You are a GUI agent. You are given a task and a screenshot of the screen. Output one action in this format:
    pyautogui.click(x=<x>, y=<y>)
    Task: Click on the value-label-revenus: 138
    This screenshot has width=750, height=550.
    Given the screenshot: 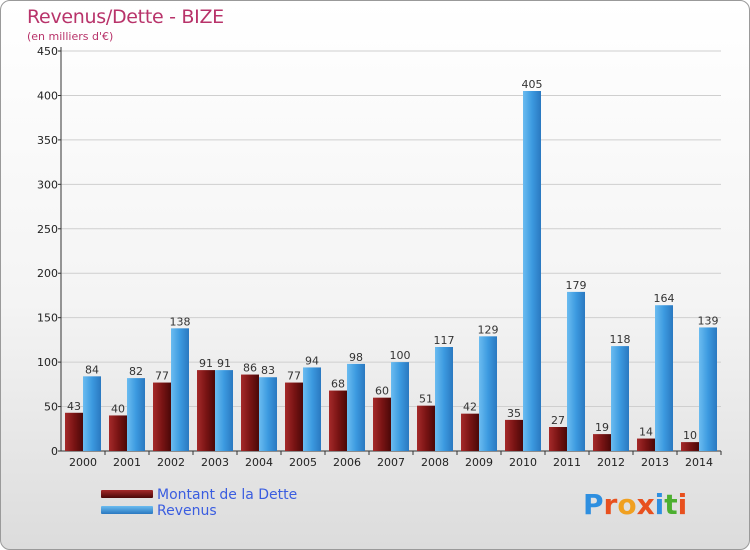 What is the action you would take?
    pyautogui.click(x=180, y=321)
    